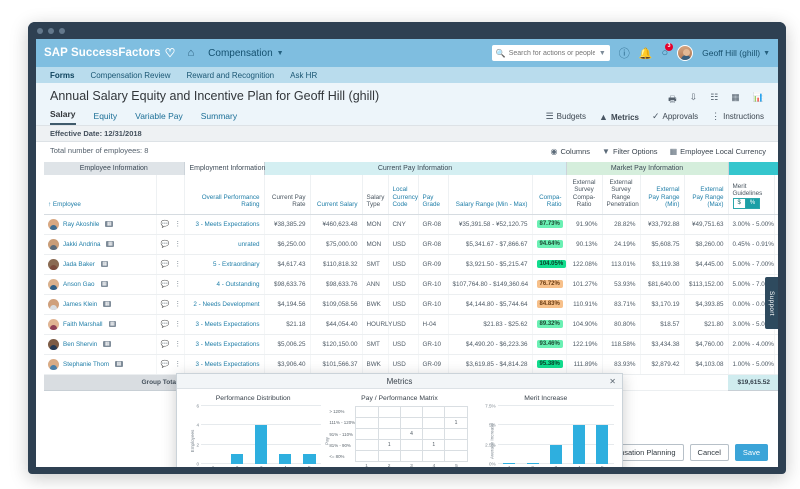  I want to click on column-current-pay-rate: Current Pay Rate, so click(287, 195).